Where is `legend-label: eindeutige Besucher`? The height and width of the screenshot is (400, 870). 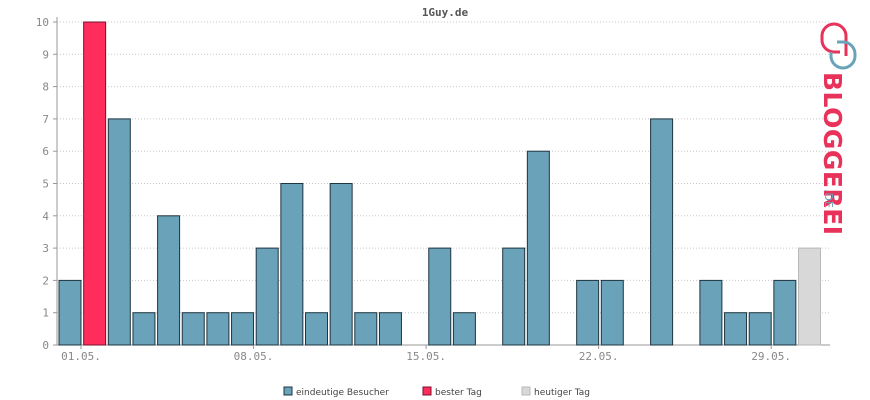 legend-label: eindeutige Besucher is located at coordinates (342, 393).